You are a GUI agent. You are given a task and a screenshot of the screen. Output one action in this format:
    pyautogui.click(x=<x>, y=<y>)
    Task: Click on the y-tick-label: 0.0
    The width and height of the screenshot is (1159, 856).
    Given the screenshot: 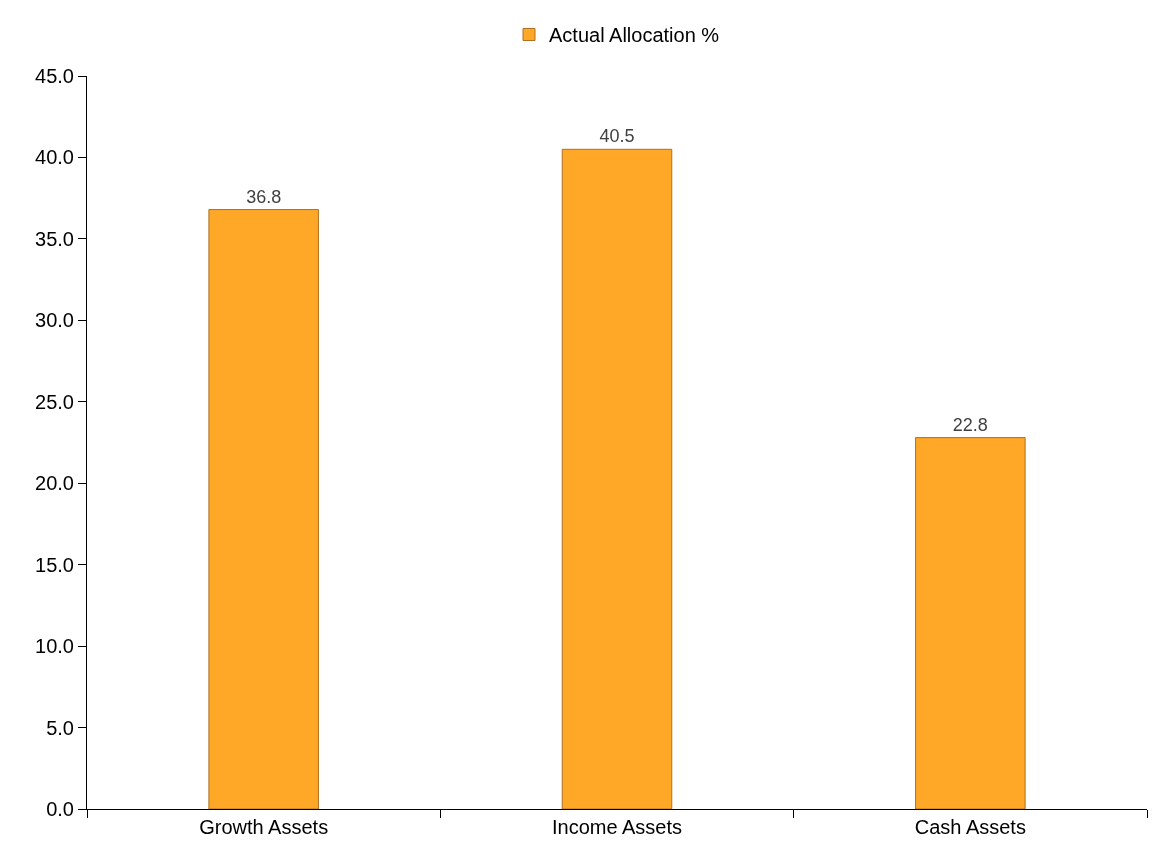 What is the action you would take?
    pyautogui.click(x=60, y=809)
    